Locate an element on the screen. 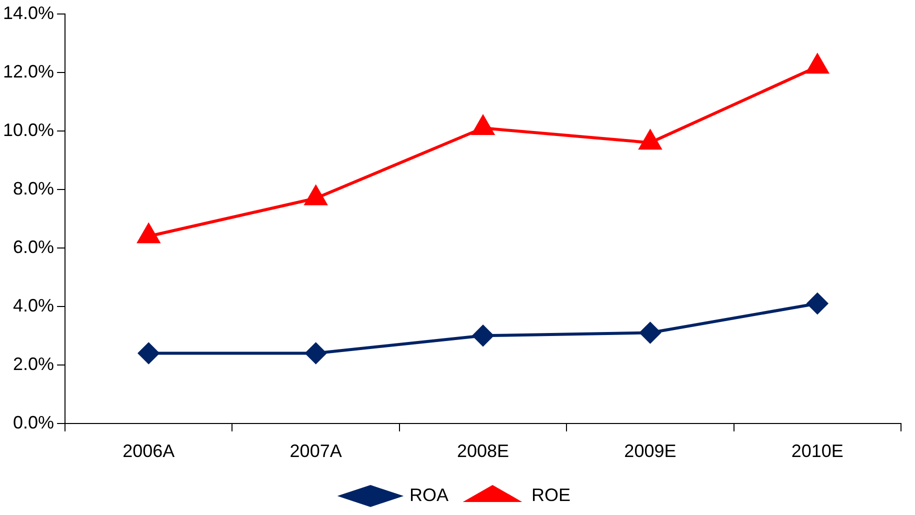 Image resolution: width=915 pixels, height=515 pixels. x-tick-label: 2008E is located at coordinates (483, 451).